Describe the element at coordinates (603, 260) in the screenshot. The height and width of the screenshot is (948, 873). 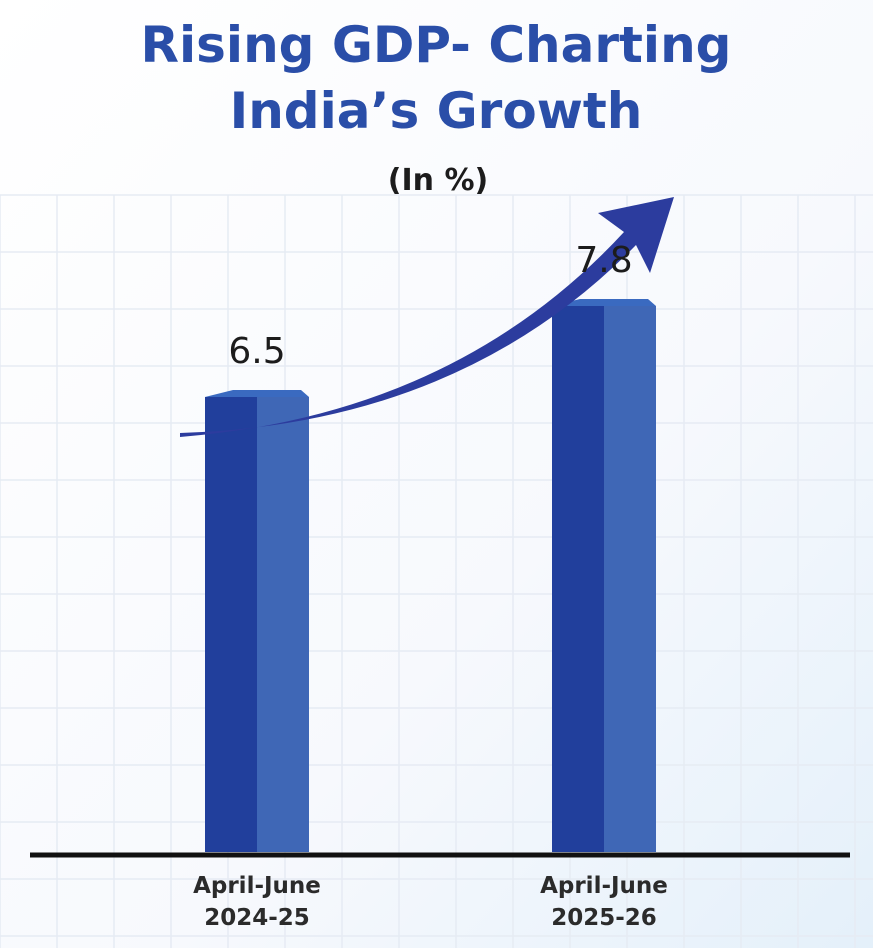
I see `bar-value-label: 7.8` at that location.